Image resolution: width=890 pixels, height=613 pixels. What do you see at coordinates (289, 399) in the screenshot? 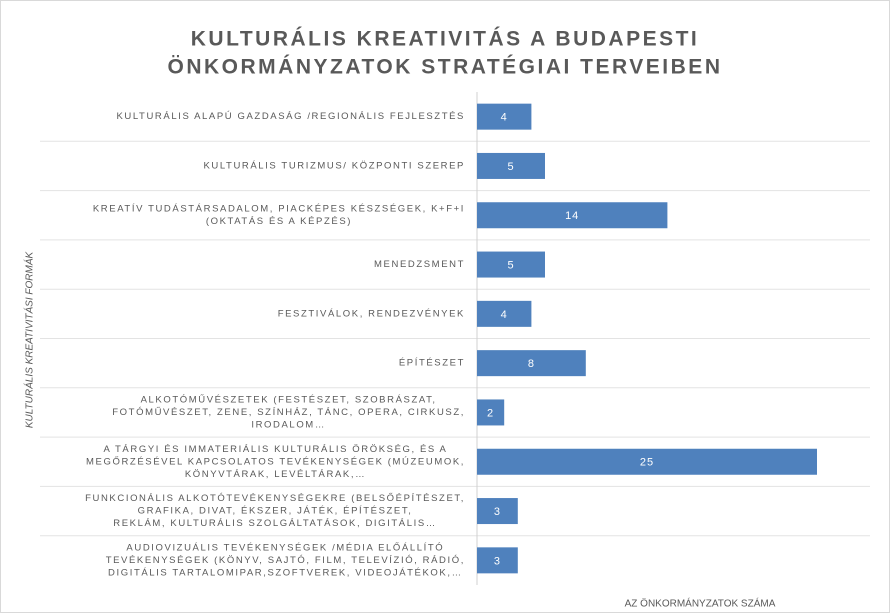
I see `y-tick-label: ALKOTÓMŰVÉSZETEK (FESTÉSZET, SZOBRÁSZAT,` at bounding box center [289, 399].